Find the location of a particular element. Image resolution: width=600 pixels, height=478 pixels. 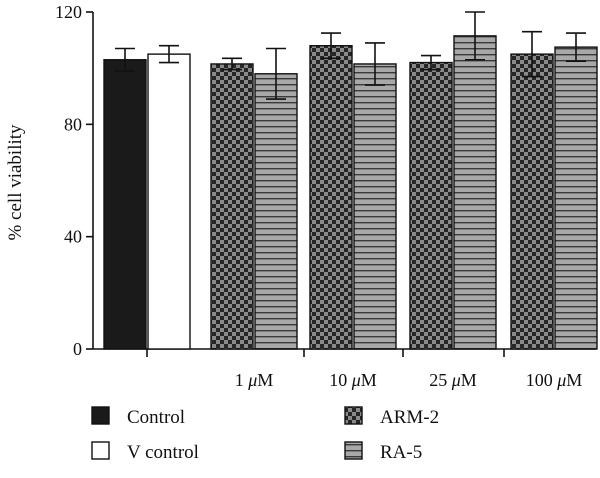

x-tick-label-25-m: 25 μM is located at coordinates (453, 380).